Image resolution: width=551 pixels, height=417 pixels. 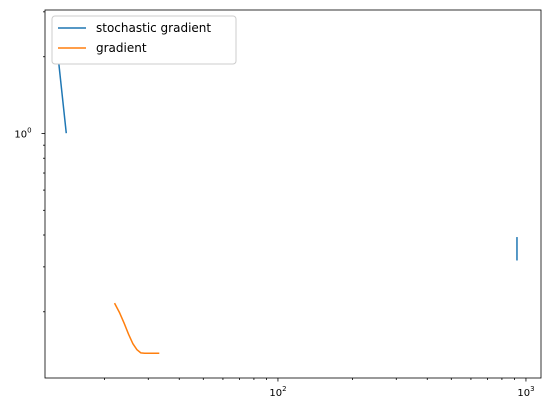 I want to click on y-tick-label: 100, so click(x=22, y=134).